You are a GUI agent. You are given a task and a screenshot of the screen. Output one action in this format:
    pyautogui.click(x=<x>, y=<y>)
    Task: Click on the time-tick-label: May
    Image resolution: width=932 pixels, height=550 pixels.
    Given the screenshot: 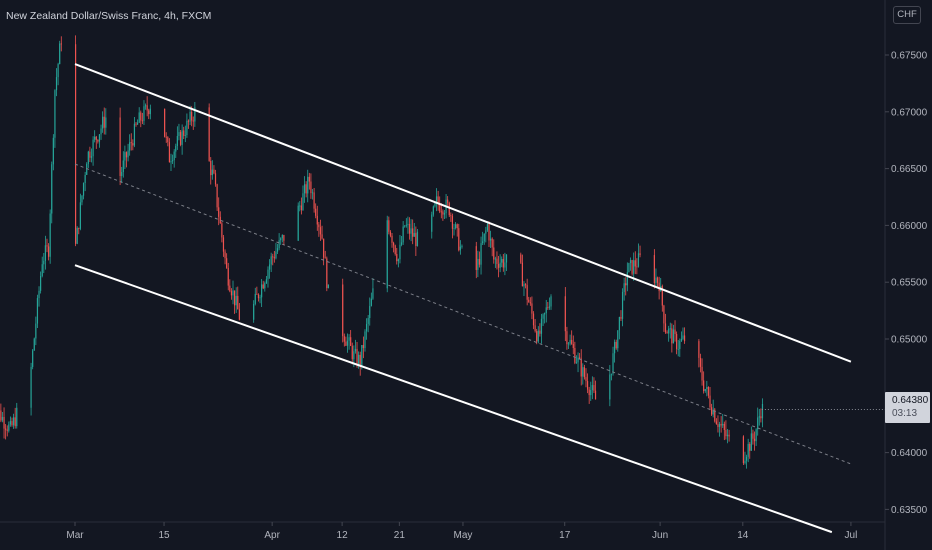 What is the action you would take?
    pyautogui.click(x=463, y=535)
    